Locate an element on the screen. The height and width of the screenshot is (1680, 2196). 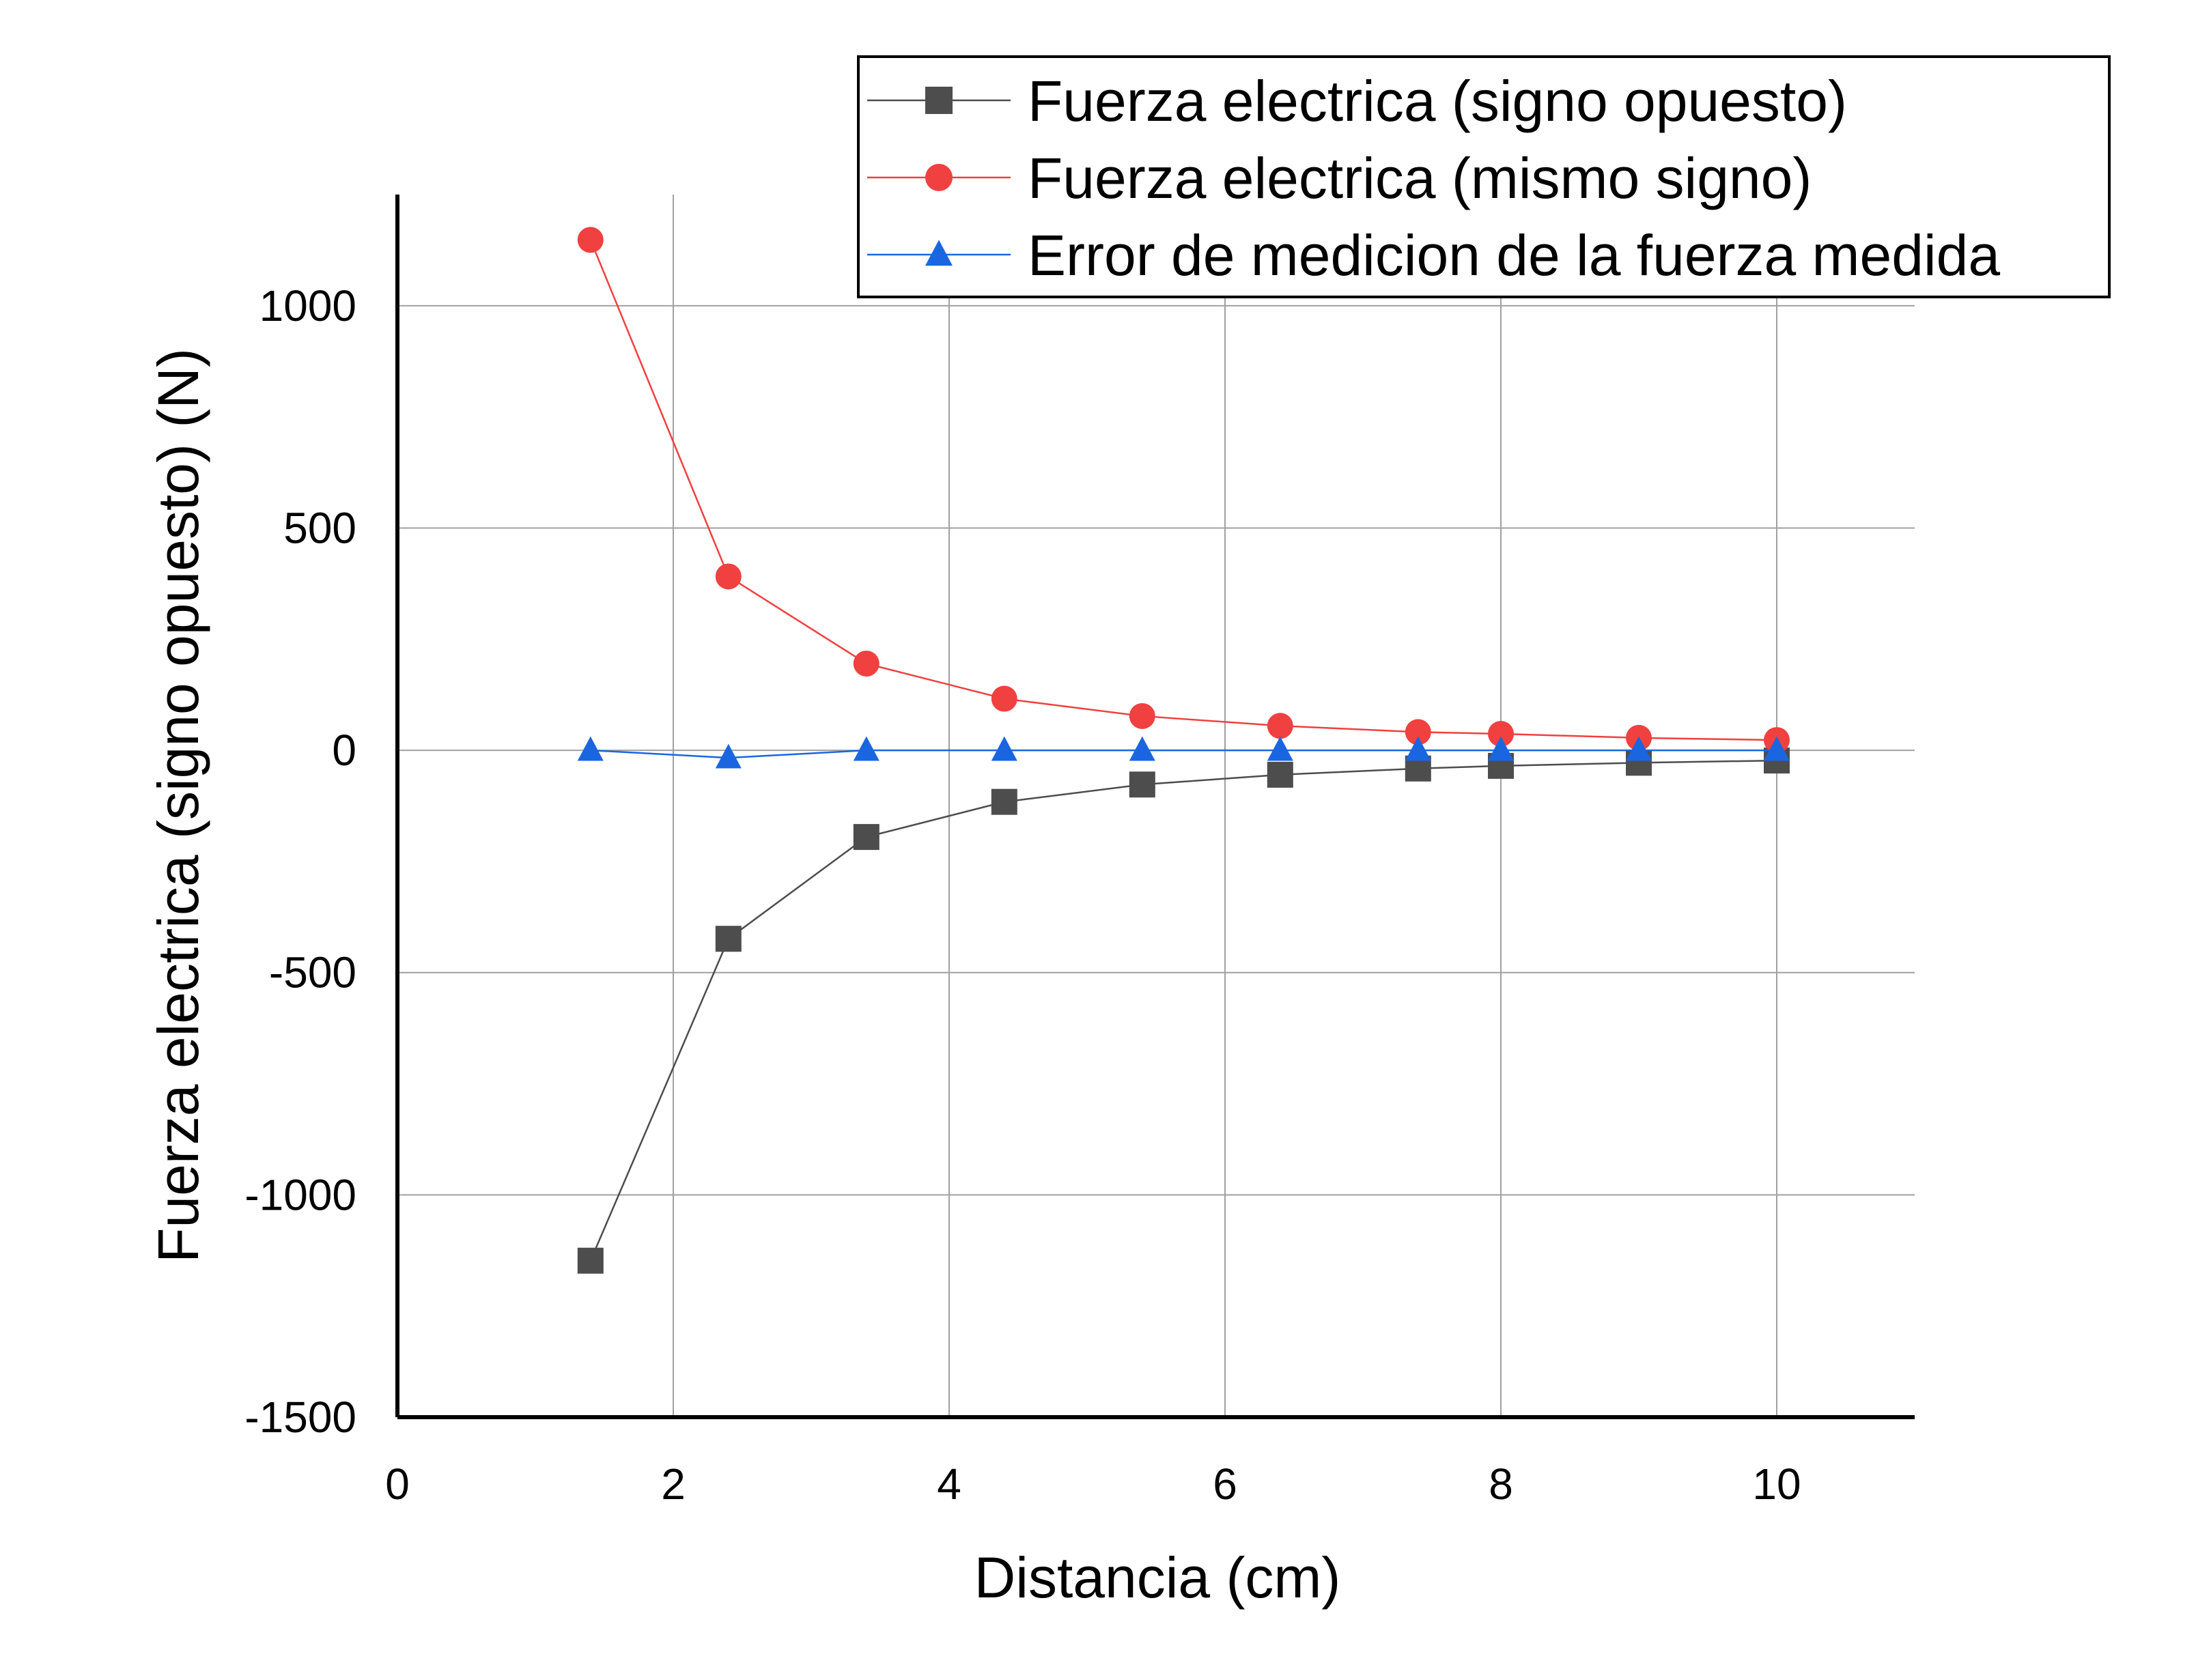
x-tick-label: 2 is located at coordinates (674, 1484).